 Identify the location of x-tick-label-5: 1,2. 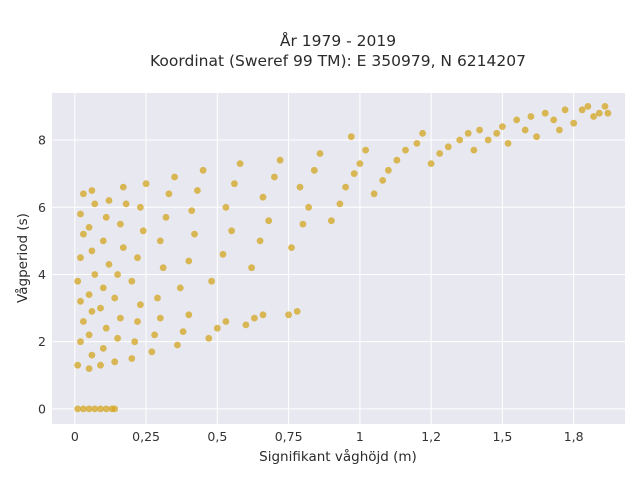
(431, 436).